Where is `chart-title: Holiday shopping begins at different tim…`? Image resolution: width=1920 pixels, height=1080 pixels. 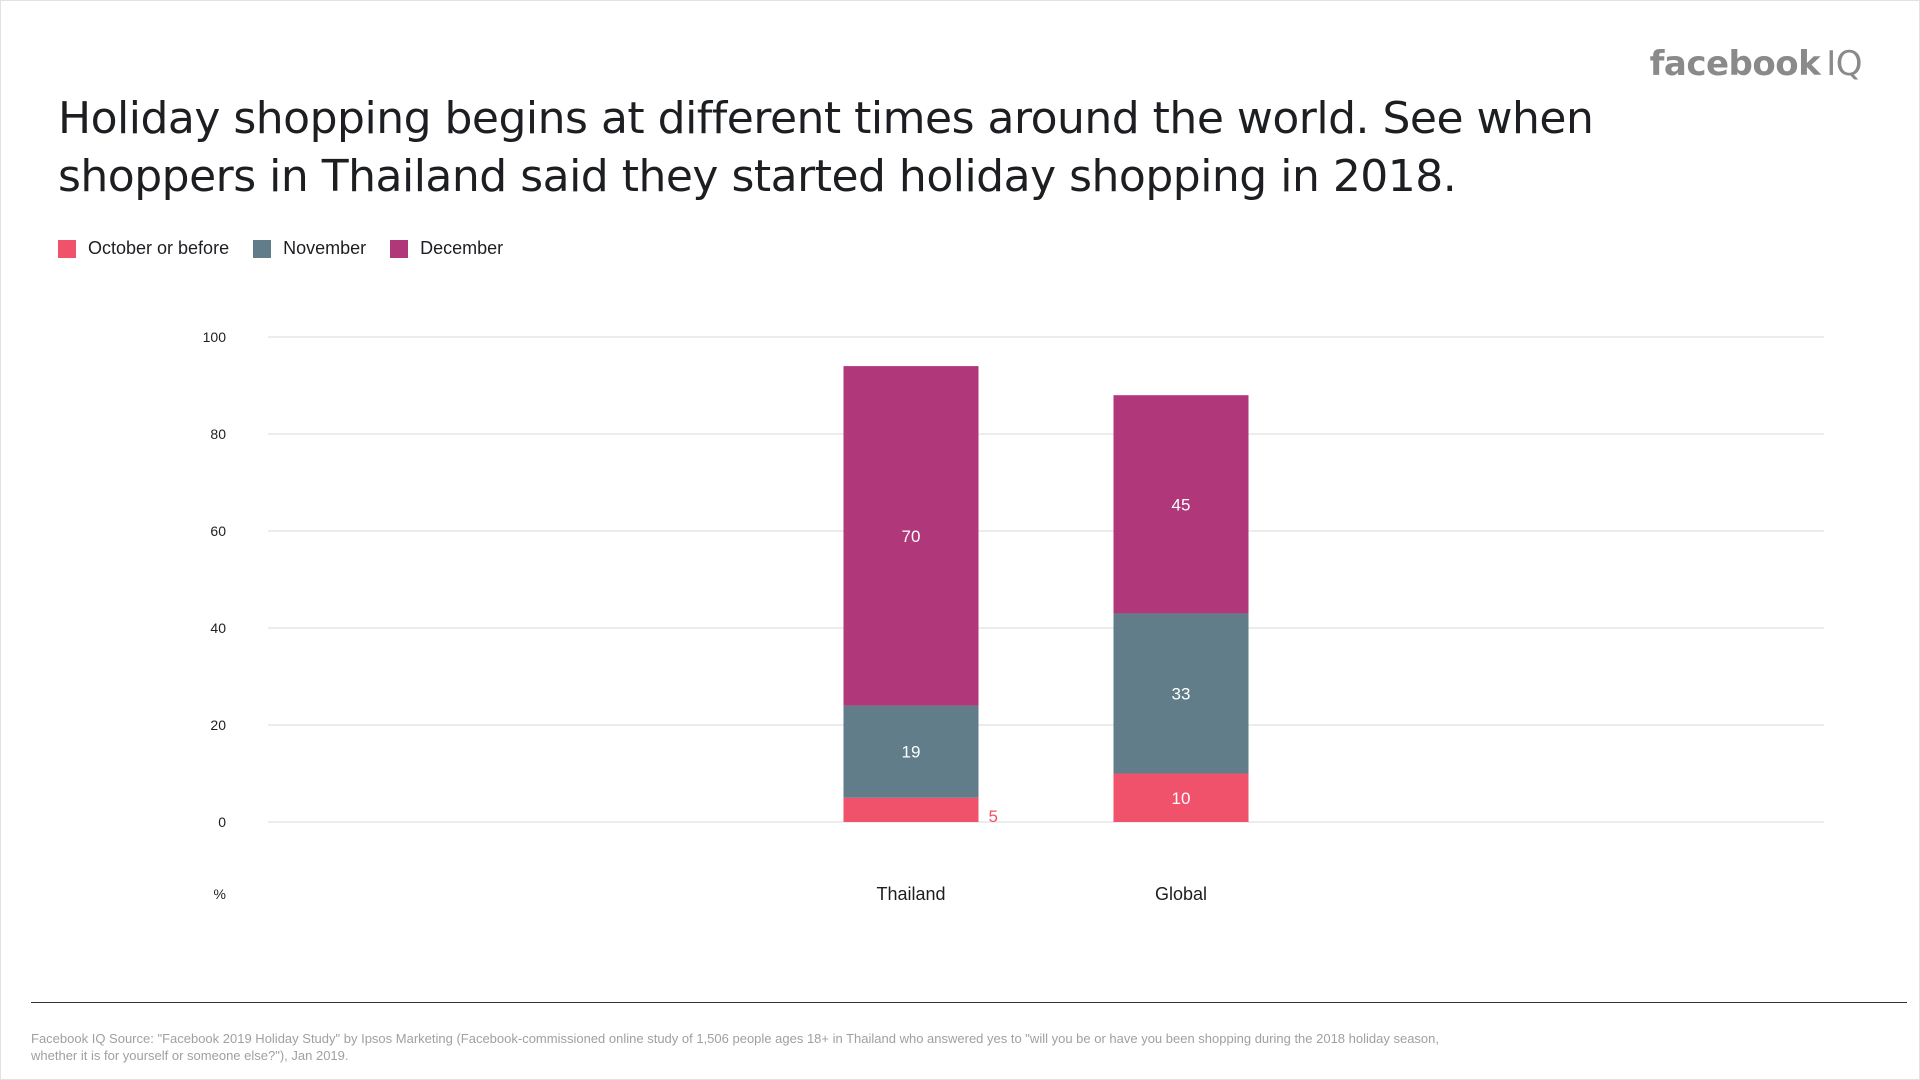 chart-title: Holiday shopping begins at different tim… is located at coordinates (826, 147).